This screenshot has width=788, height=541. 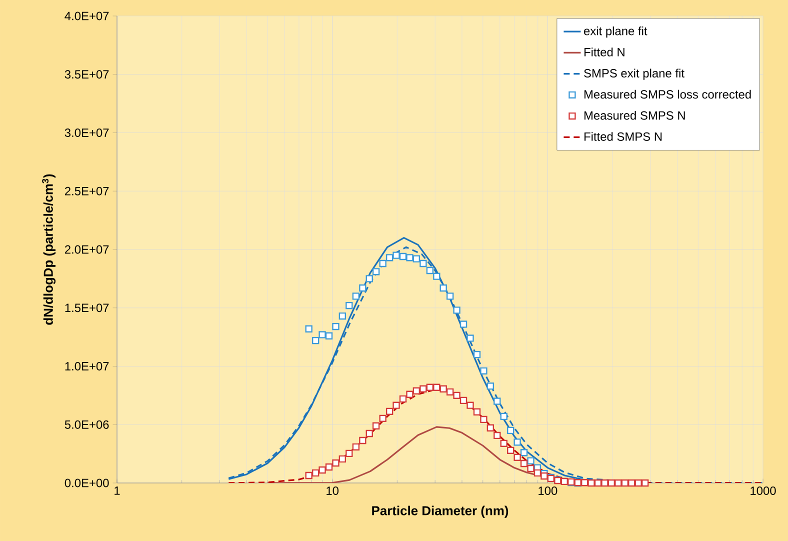 I want to click on x-tick-label: 10, so click(x=332, y=490).